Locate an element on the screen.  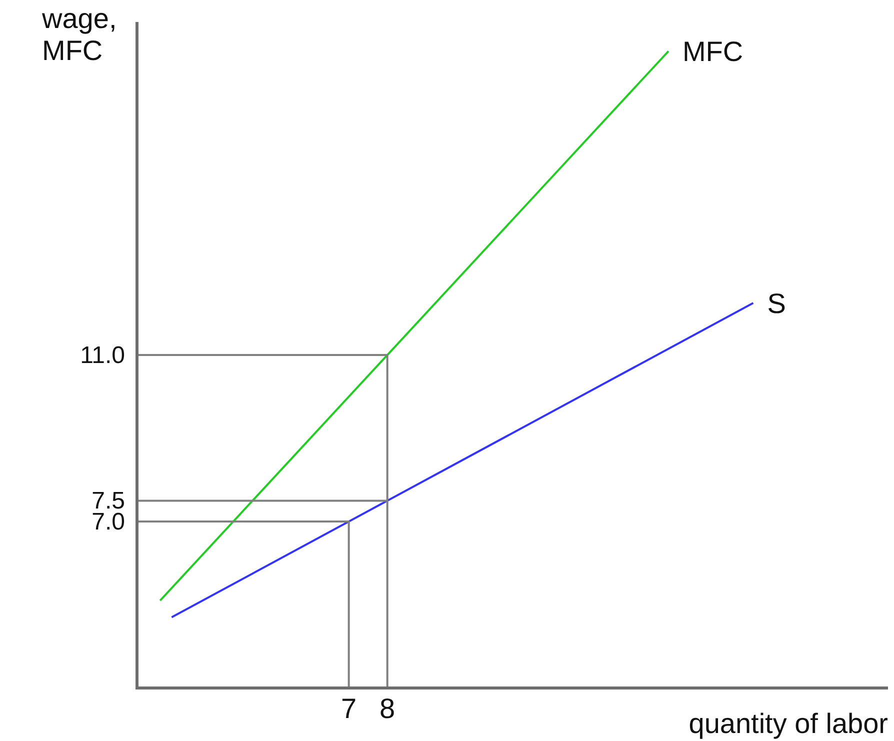
x-axis-title: quantity of labor is located at coordinates (788, 723).